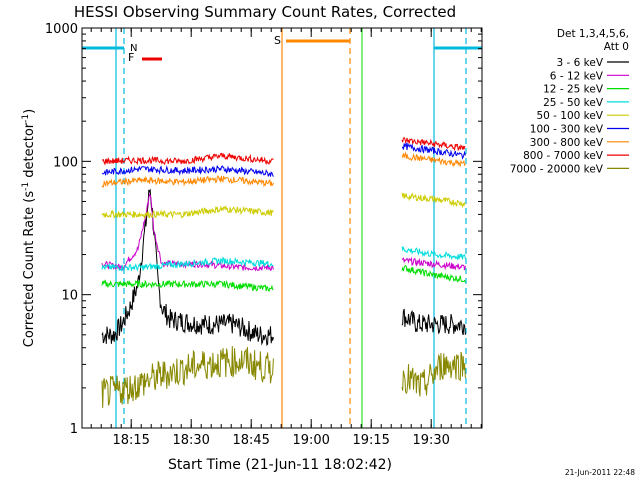  What do you see at coordinates (277, 40) in the screenshot?
I see `saa-label: S` at bounding box center [277, 40].